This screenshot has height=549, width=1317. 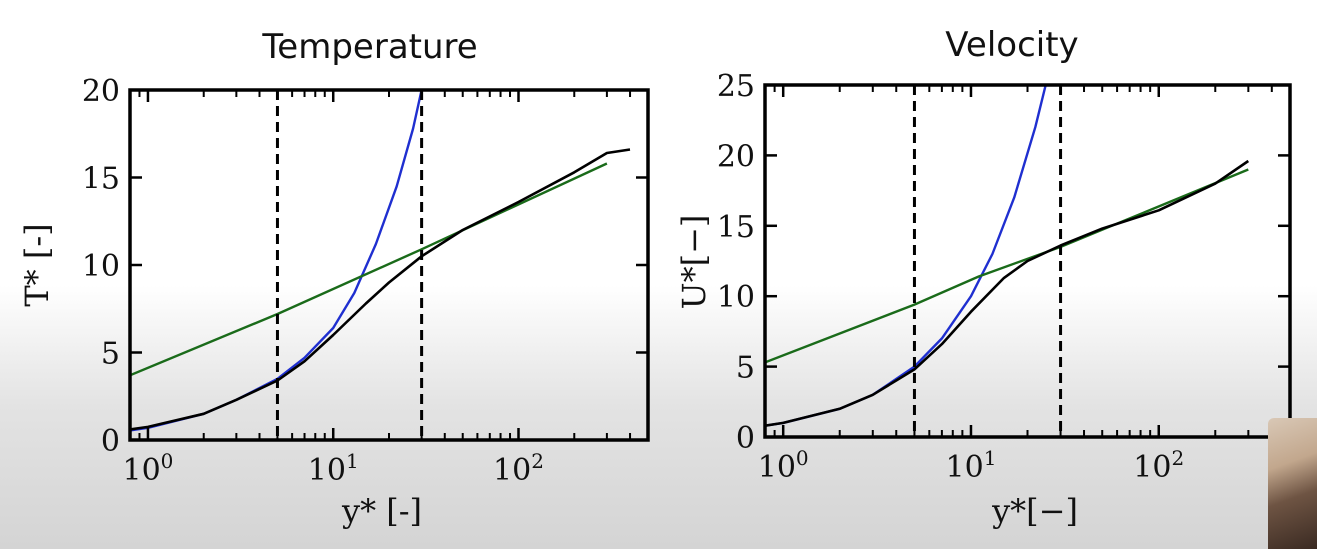 I want to click on webcam-overlay, so click(x=1292, y=483).